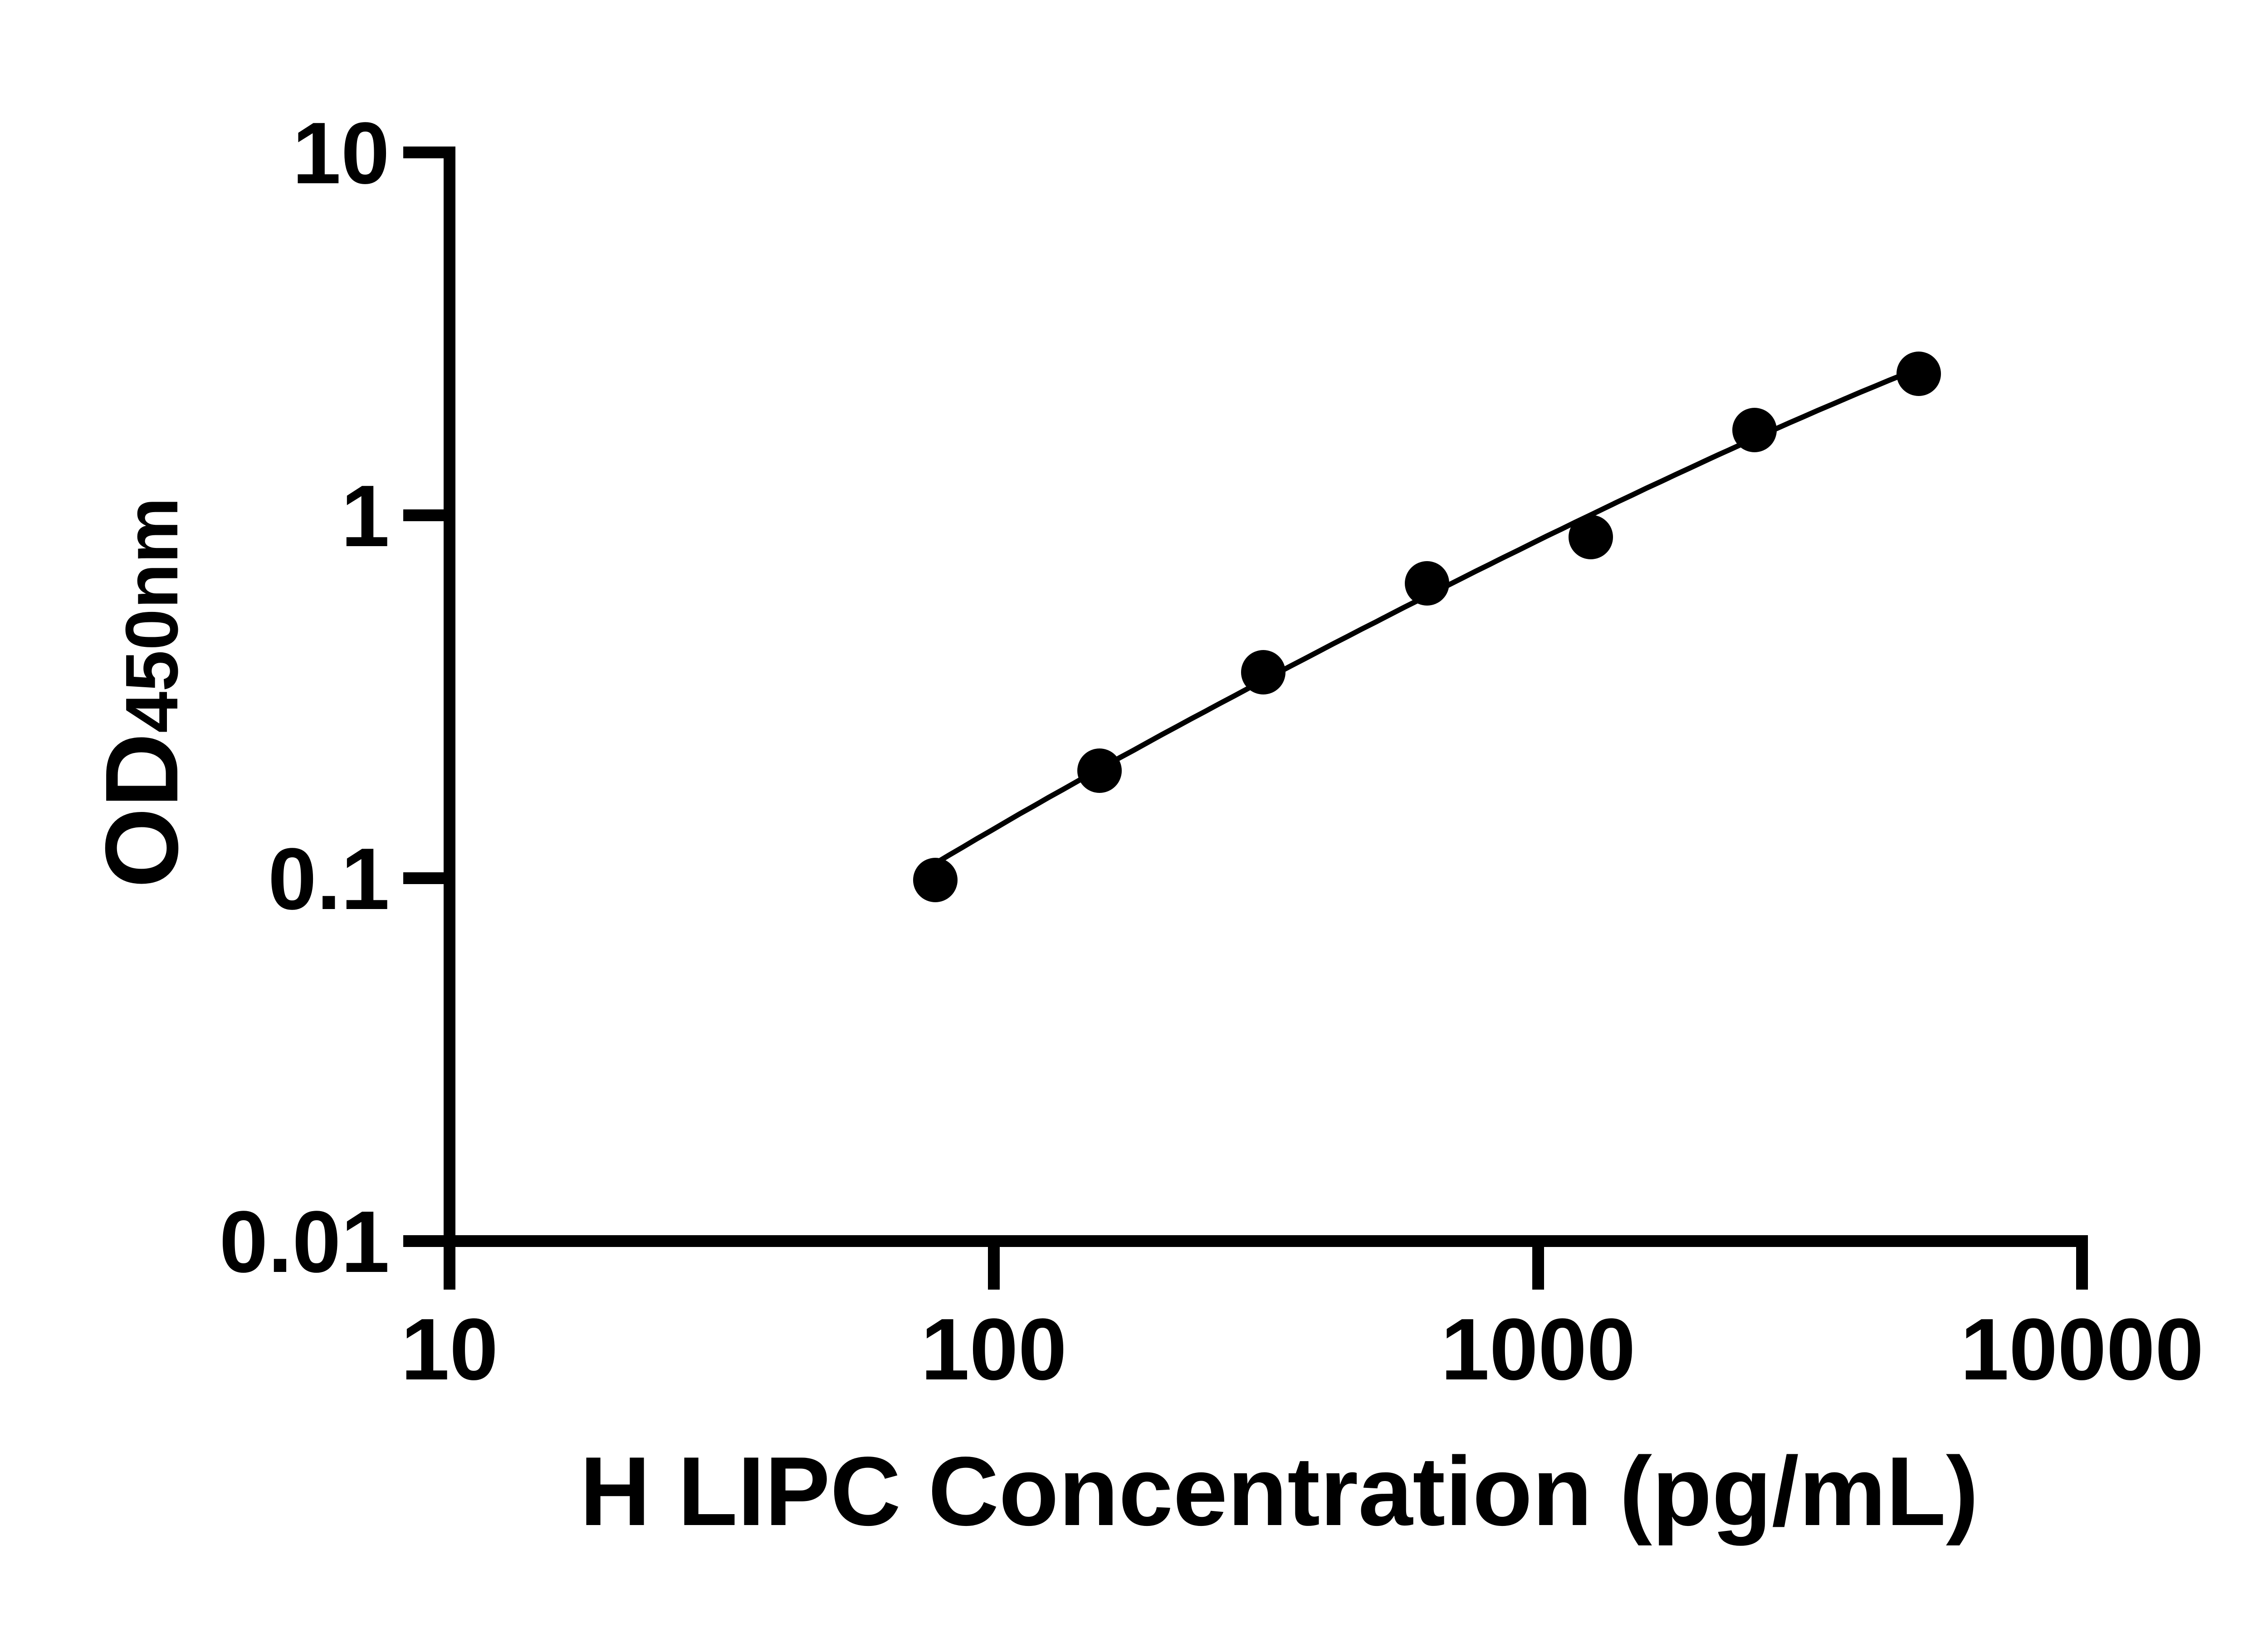  Describe the element at coordinates (2082, 1349) in the screenshot. I see `svg-text: 10000` at that location.